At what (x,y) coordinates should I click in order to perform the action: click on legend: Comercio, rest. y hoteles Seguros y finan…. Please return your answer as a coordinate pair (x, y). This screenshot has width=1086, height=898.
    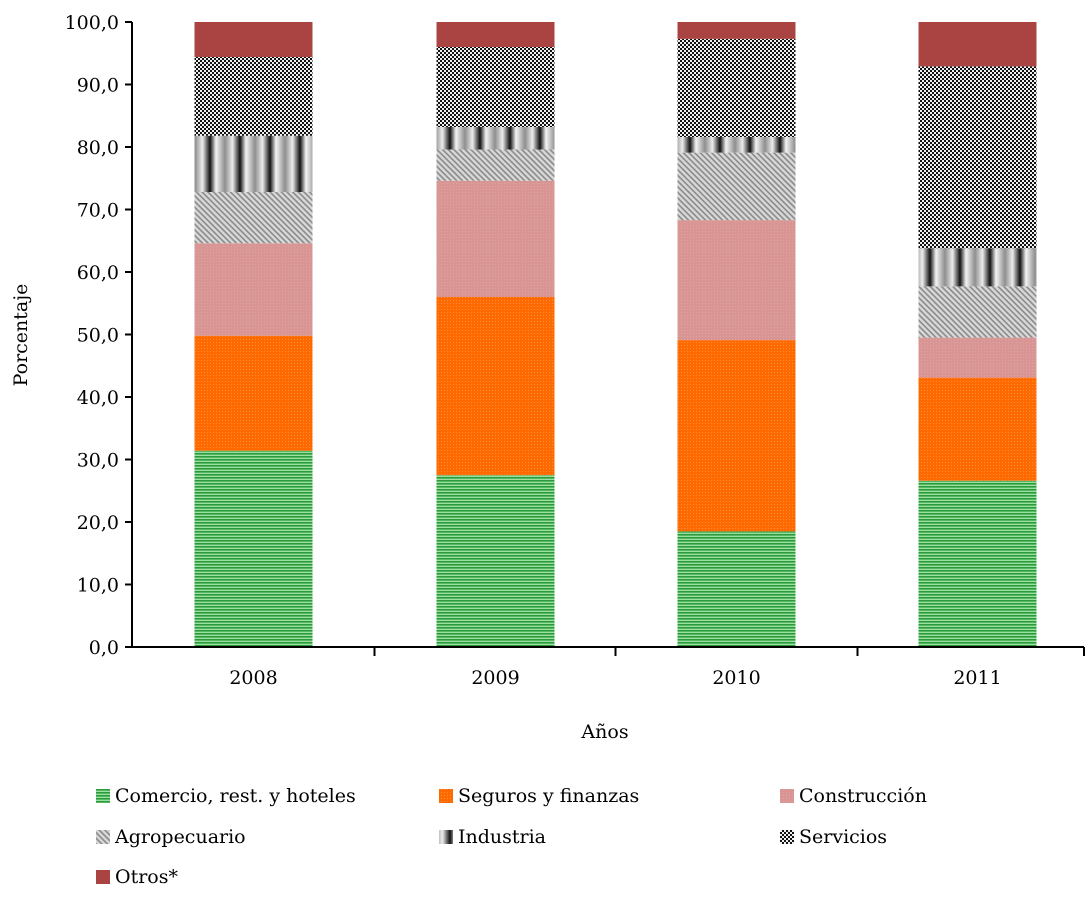
    Looking at the image, I should click on (511, 836).